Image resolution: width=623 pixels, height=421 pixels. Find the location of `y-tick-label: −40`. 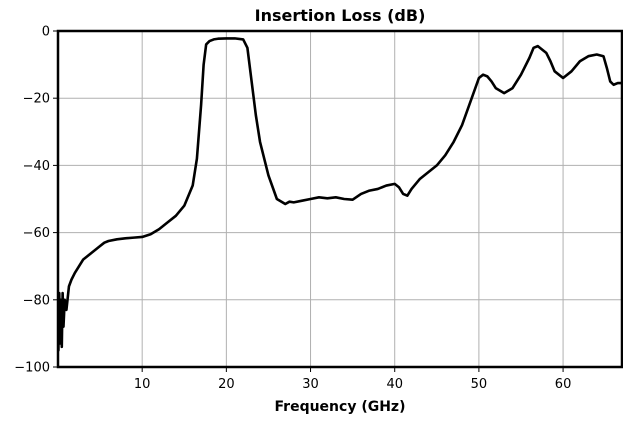

y-tick-label: −40 is located at coordinates (36, 166).